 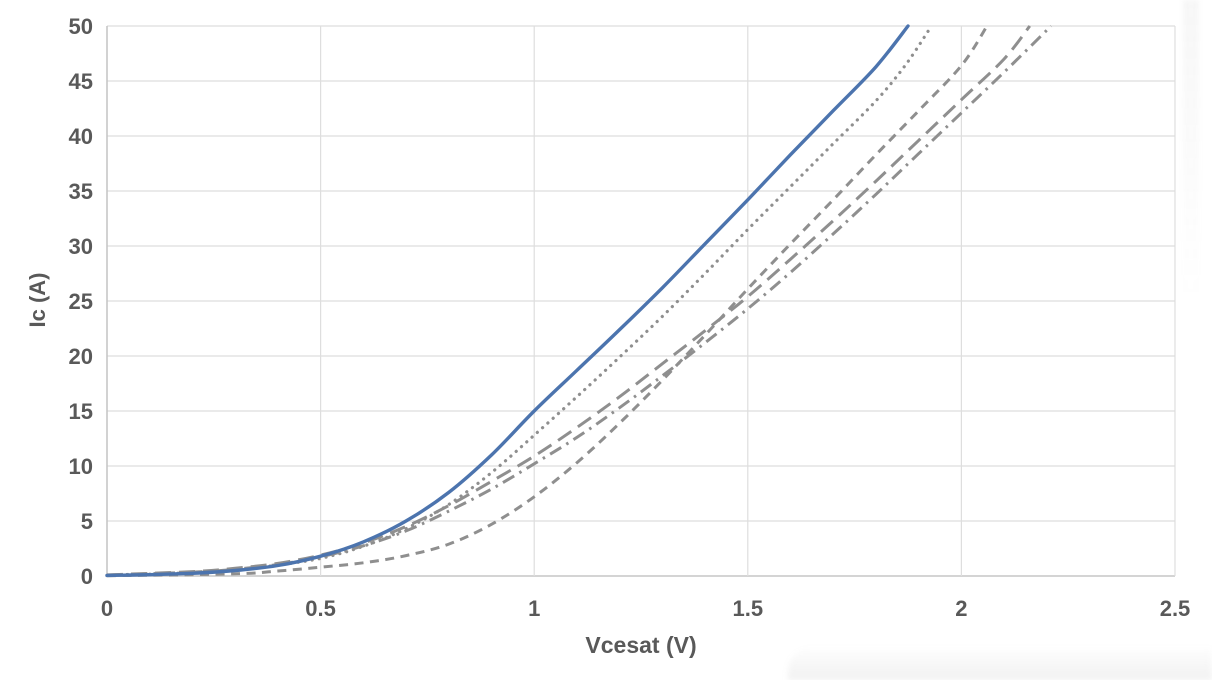 I want to click on y-tick-label: 50, so click(x=81, y=26).